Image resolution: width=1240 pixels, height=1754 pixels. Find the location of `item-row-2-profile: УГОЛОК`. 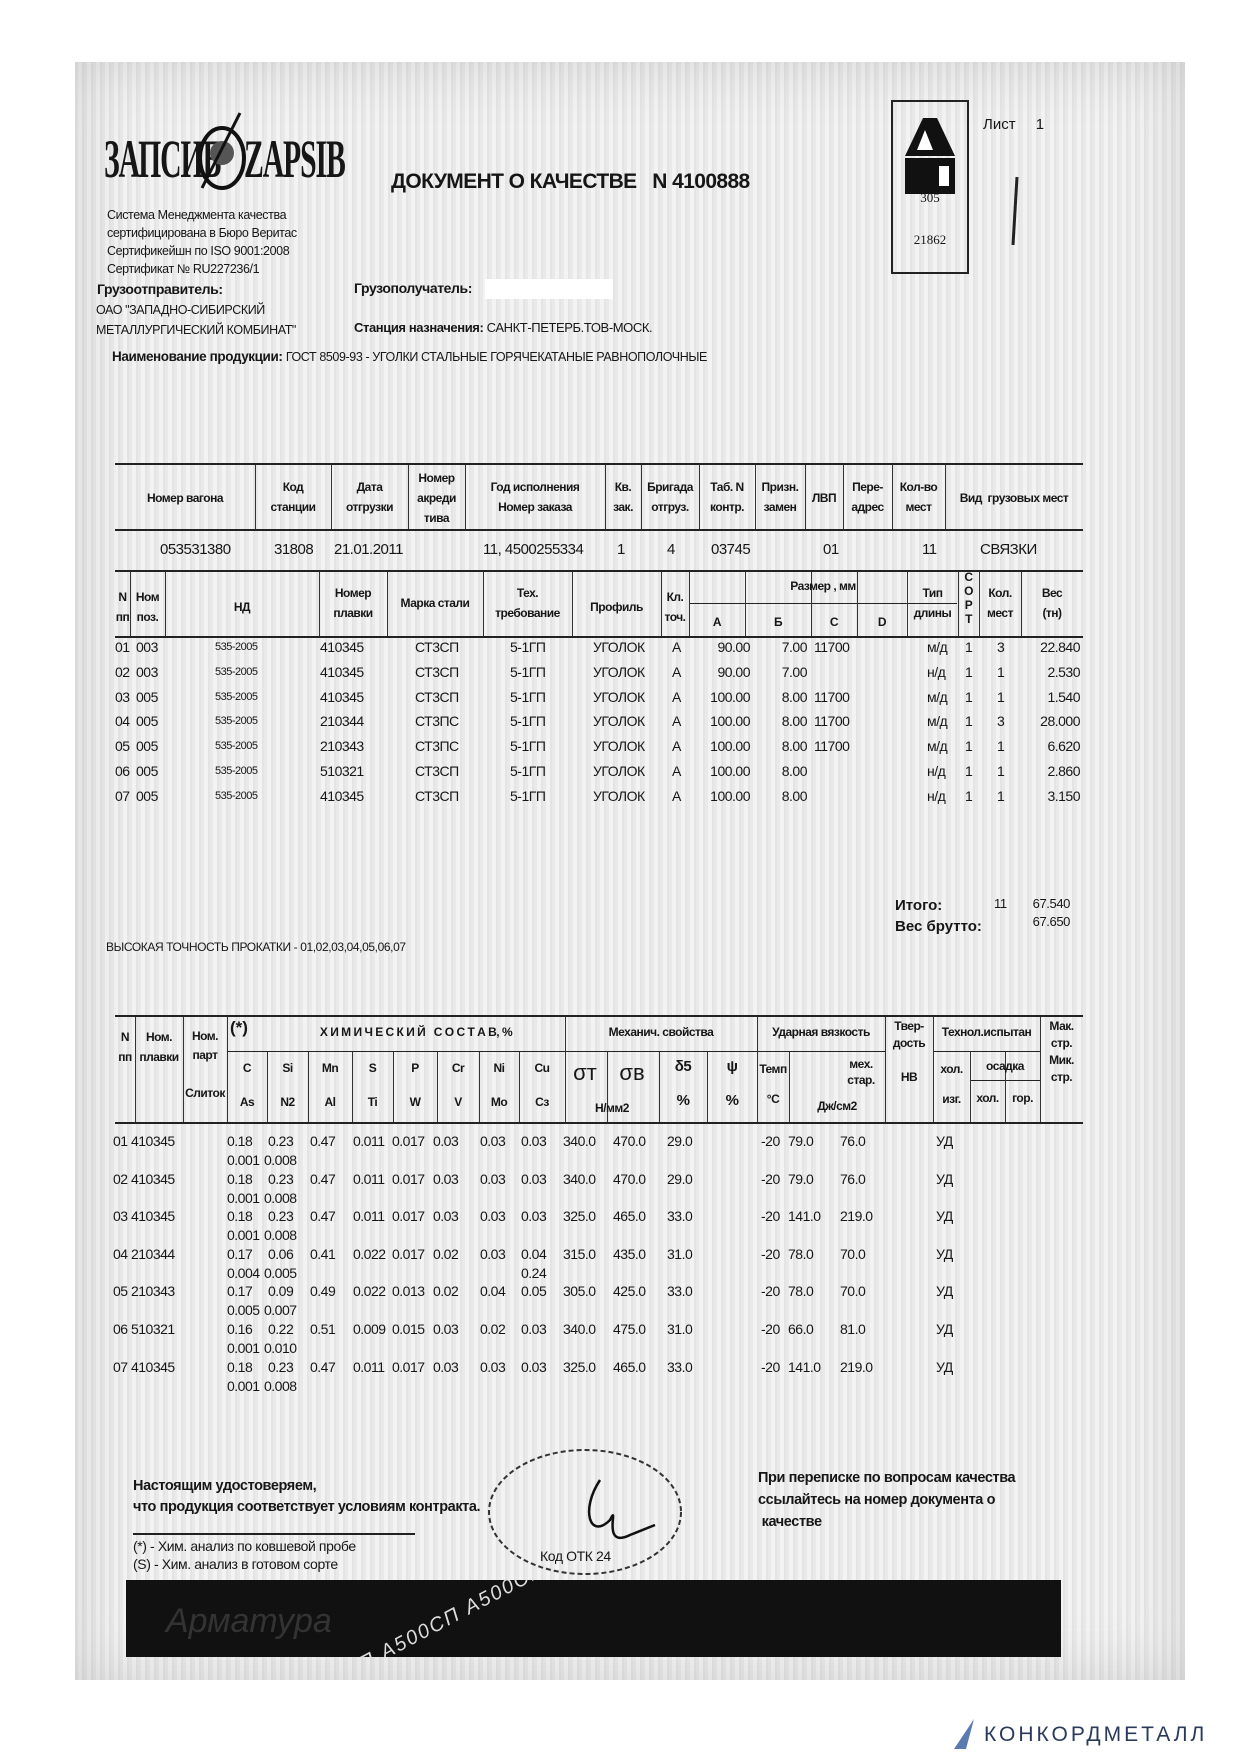

item-row-2-profile: УГОЛОК is located at coordinates (619, 671).